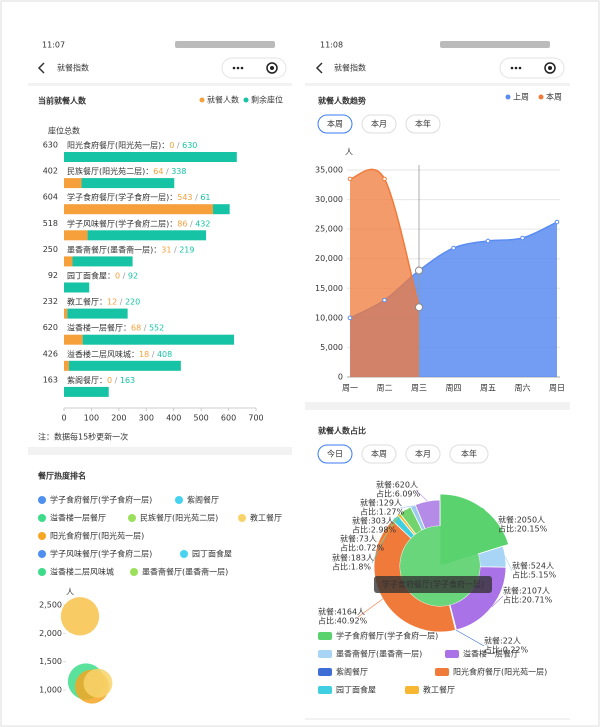  I want to click on legend-label: 阳光食府餐厅(阳光苑一层), so click(500, 672).